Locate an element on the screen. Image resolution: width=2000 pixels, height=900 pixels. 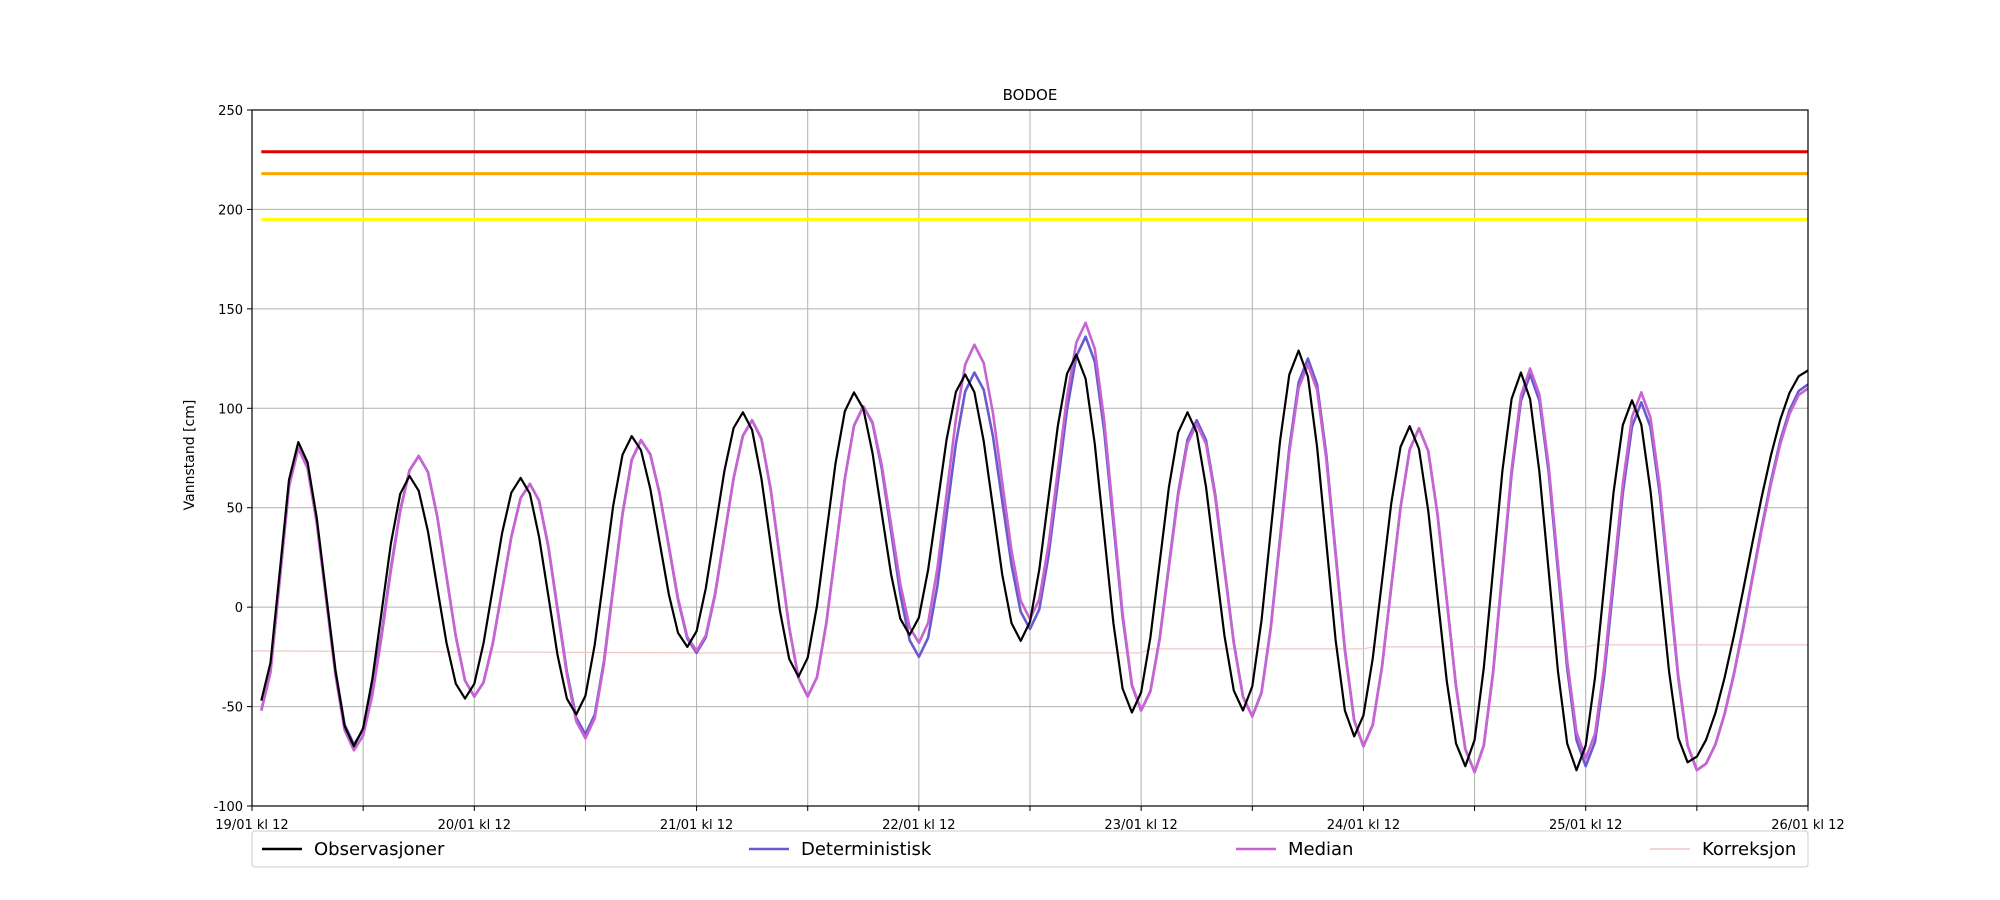
y-tick-label: 250 is located at coordinates (230, 111).